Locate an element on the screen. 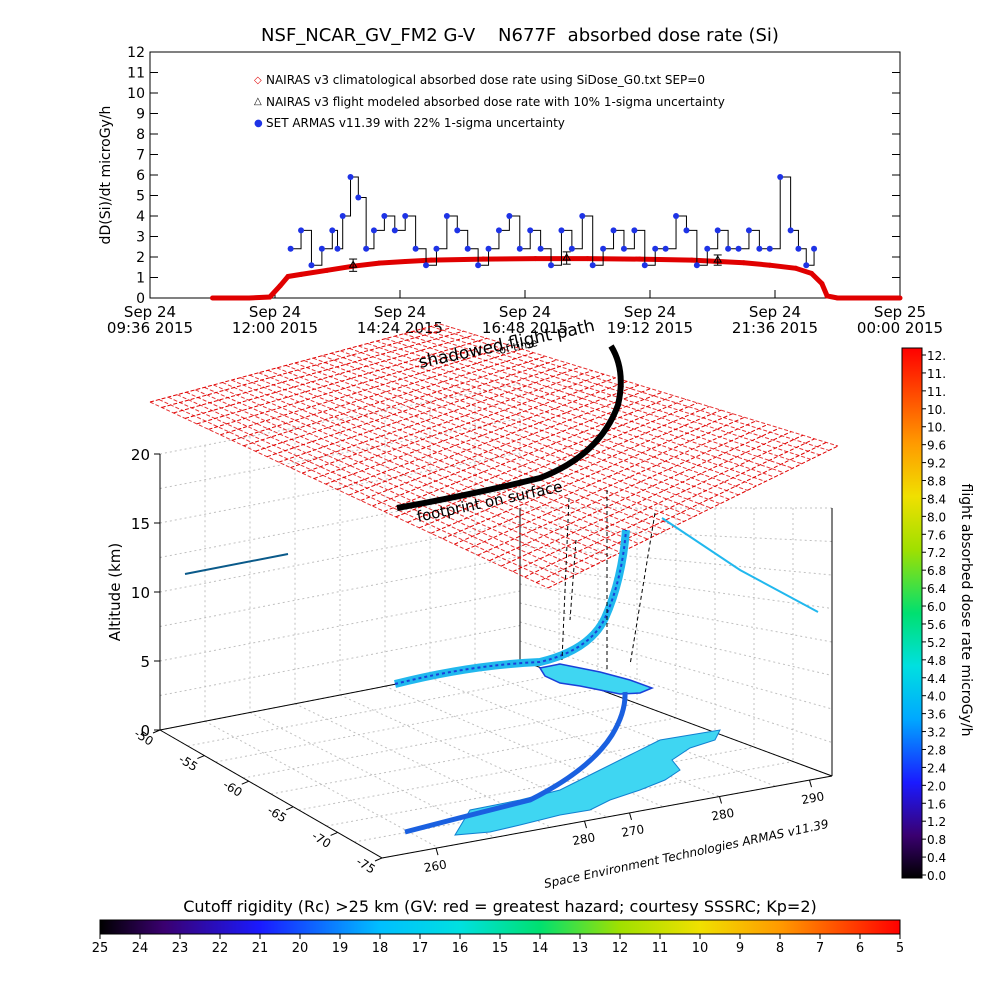 Image resolution: width=1000 pixels, height=1000 pixels. dose-rate-colorbar-label: flight absorbed dose rate microGy/h is located at coordinates (966, 610).